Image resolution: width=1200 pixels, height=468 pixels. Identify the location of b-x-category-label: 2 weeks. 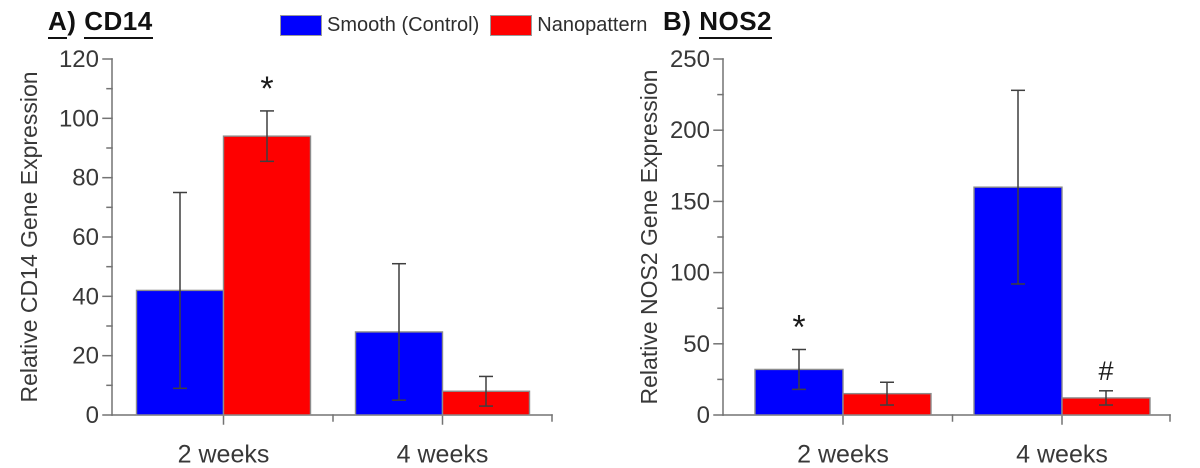
(843, 454).